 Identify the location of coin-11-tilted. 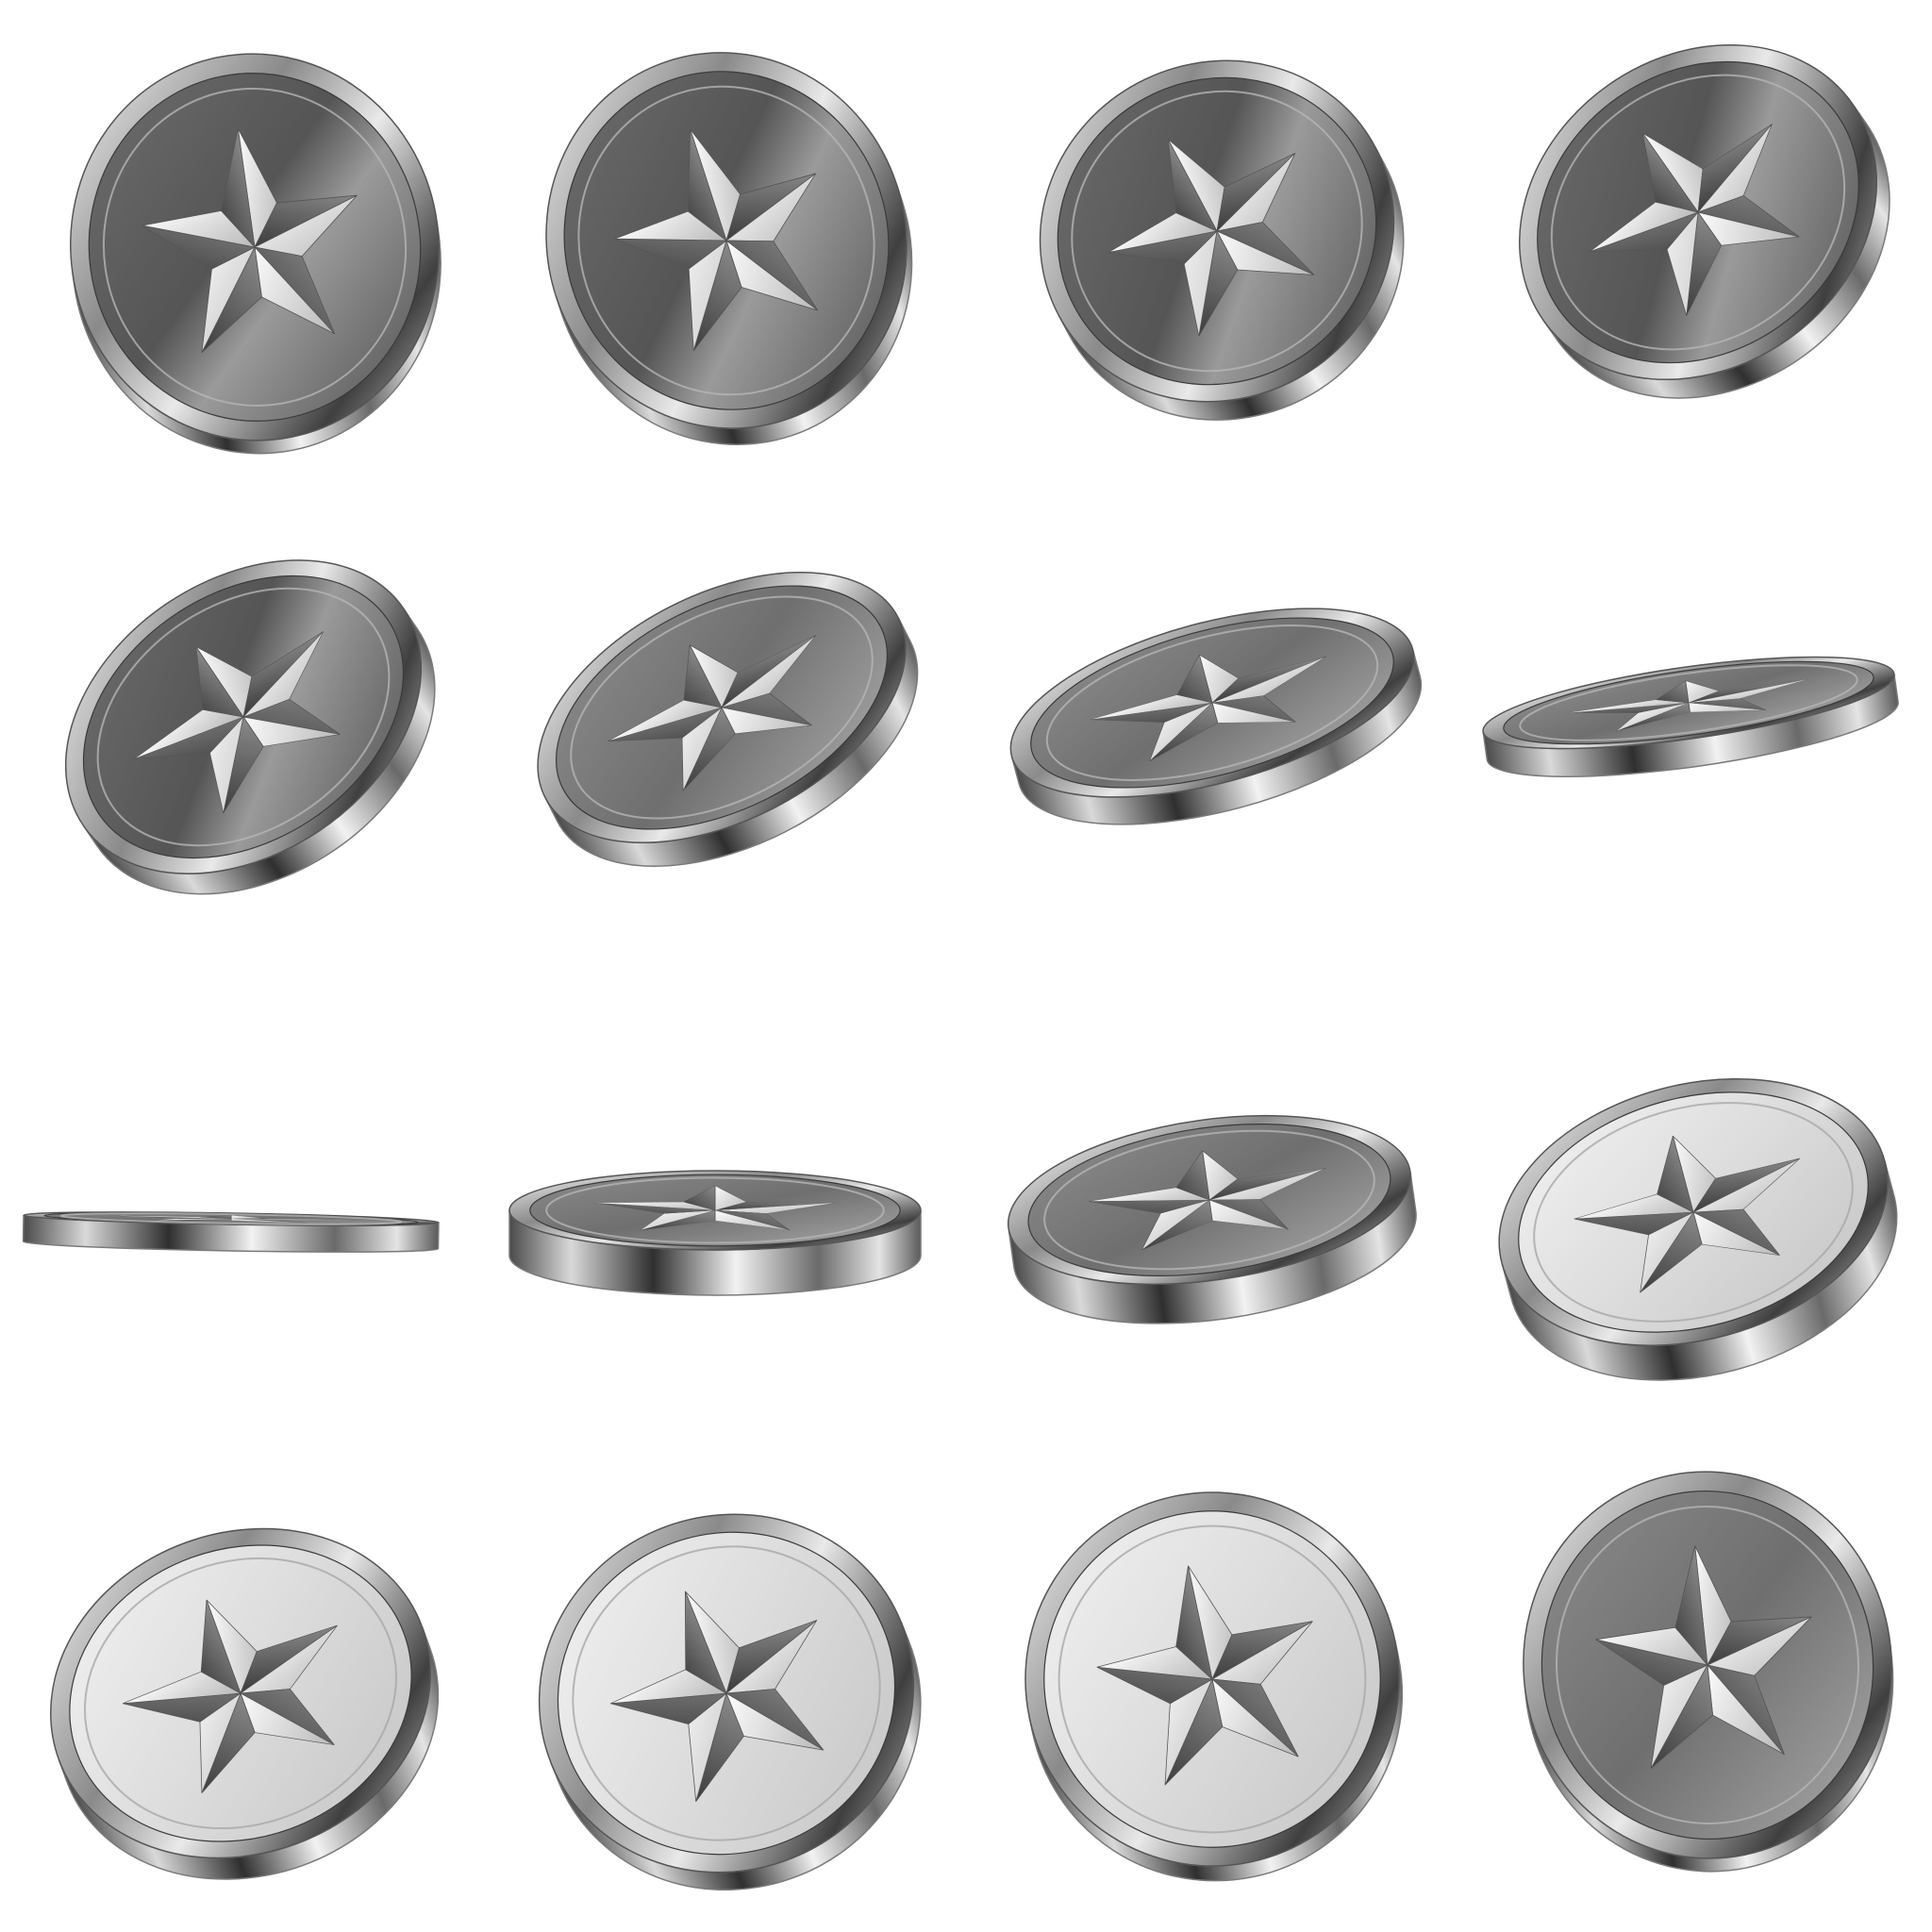
(1212, 1219).